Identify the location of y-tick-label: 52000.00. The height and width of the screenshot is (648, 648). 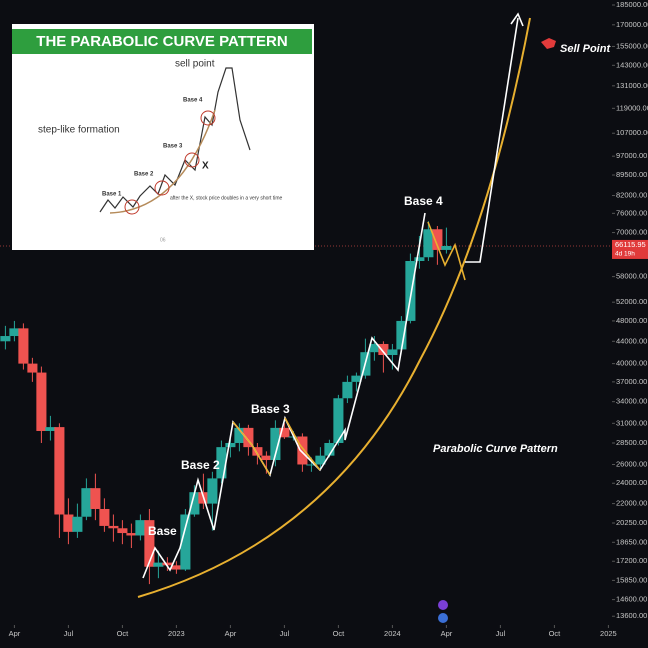
(631, 301).